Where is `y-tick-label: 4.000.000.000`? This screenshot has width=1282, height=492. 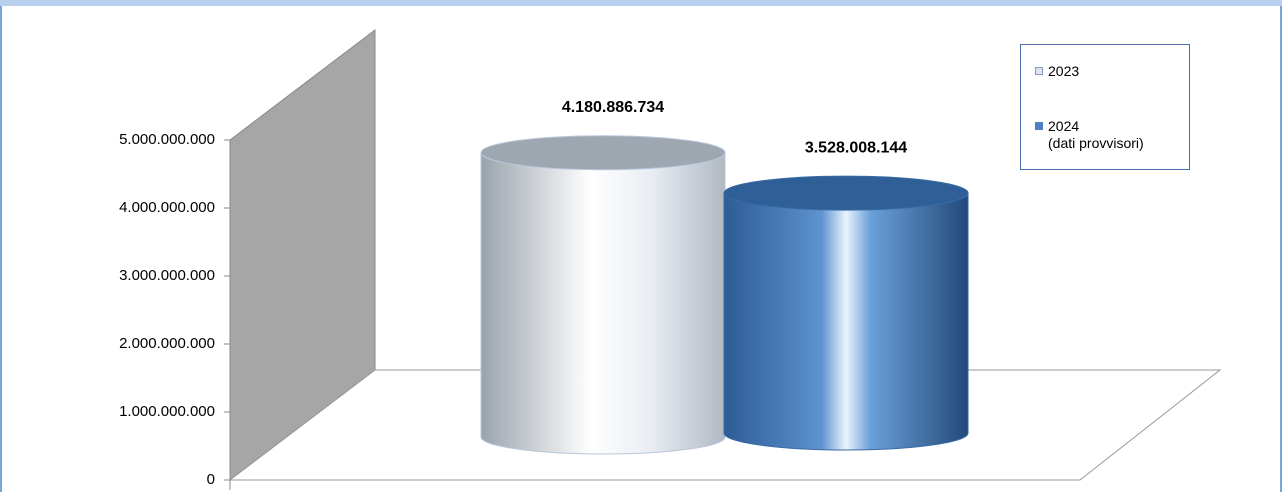
y-tick-label: 4.000.000.000 is located at coordinates (167, 207).